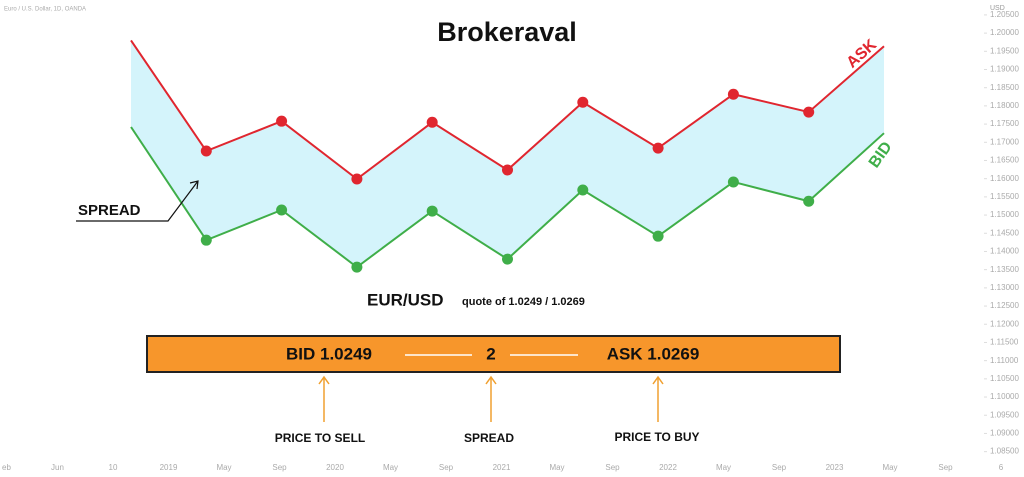 Image resolution: width=1024 pixels, height=477 pixels. Describe the element at coordinates (1004, 305) in the screenshot. I see `y-tick-label: 1.12500` at that location.